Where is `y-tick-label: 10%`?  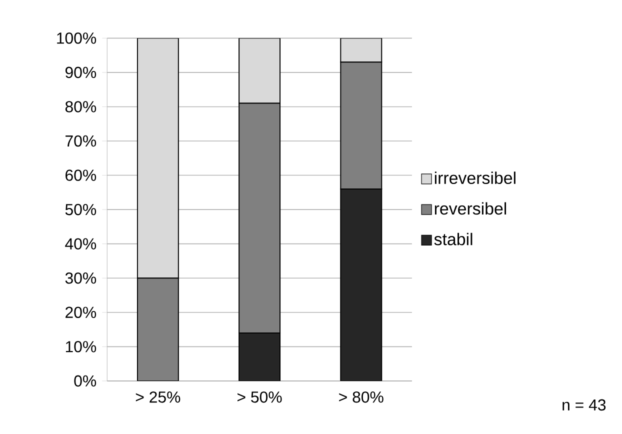
y-tick-label: 10% is located at coordinates (81, 346).